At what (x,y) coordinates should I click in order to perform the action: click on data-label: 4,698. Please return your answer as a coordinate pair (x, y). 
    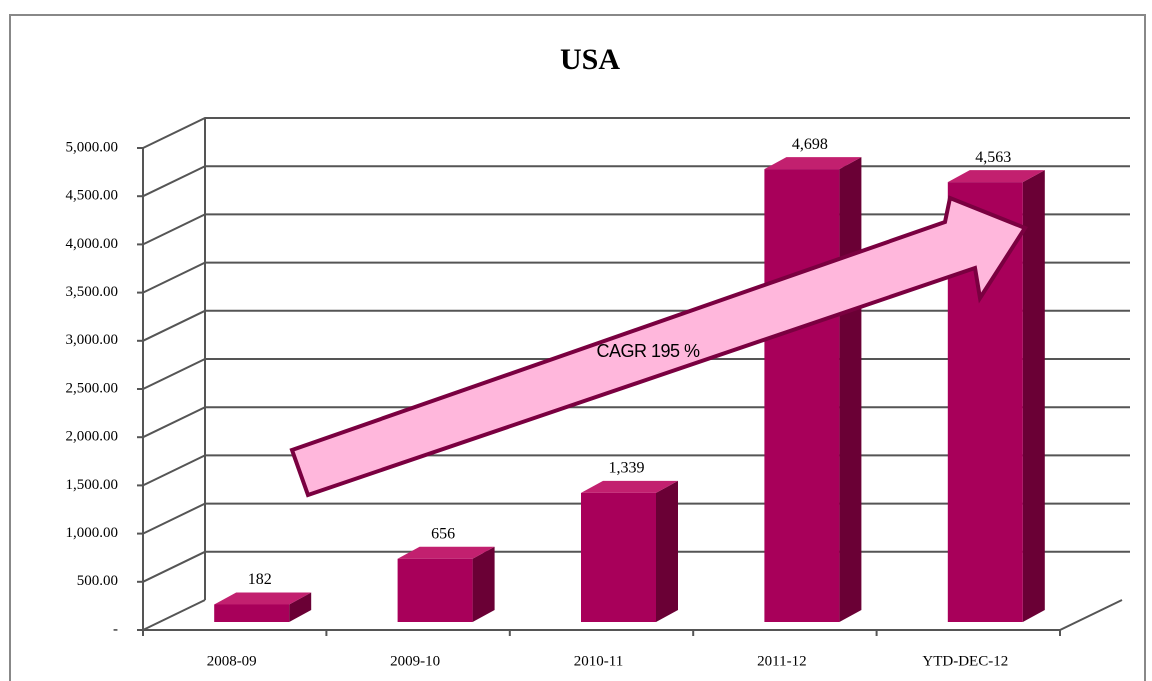
    Looking at the image, I should click on (810, 144).